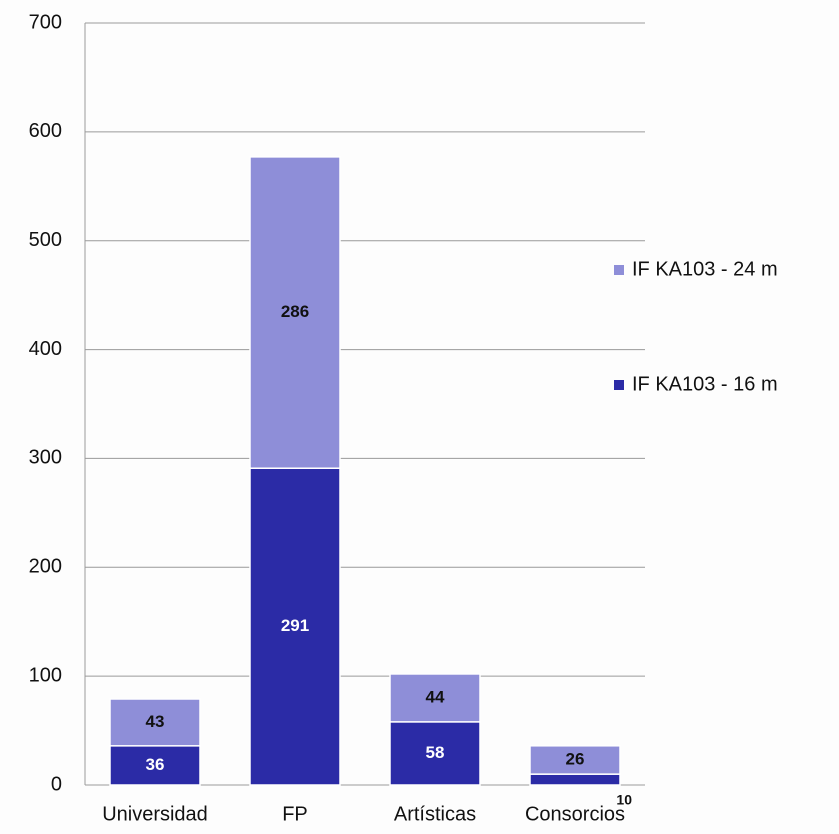 The width and height of the screenshot is (839, 834). Describe the element at coordinates (295, 625) in the screenshot. I see `data-label: 291` at that location.